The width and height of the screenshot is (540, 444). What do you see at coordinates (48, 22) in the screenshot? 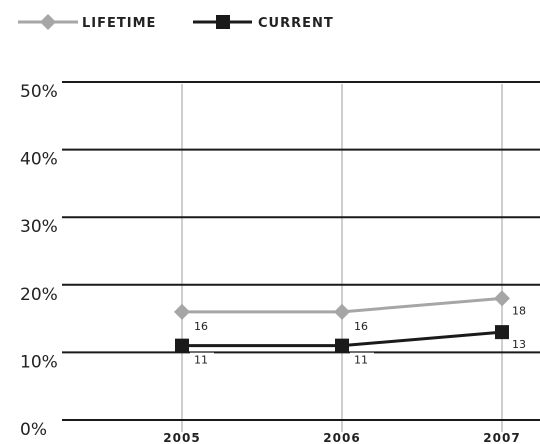
I see `legend-swatch-marker-lifetime` at bounding box center [48, 22].